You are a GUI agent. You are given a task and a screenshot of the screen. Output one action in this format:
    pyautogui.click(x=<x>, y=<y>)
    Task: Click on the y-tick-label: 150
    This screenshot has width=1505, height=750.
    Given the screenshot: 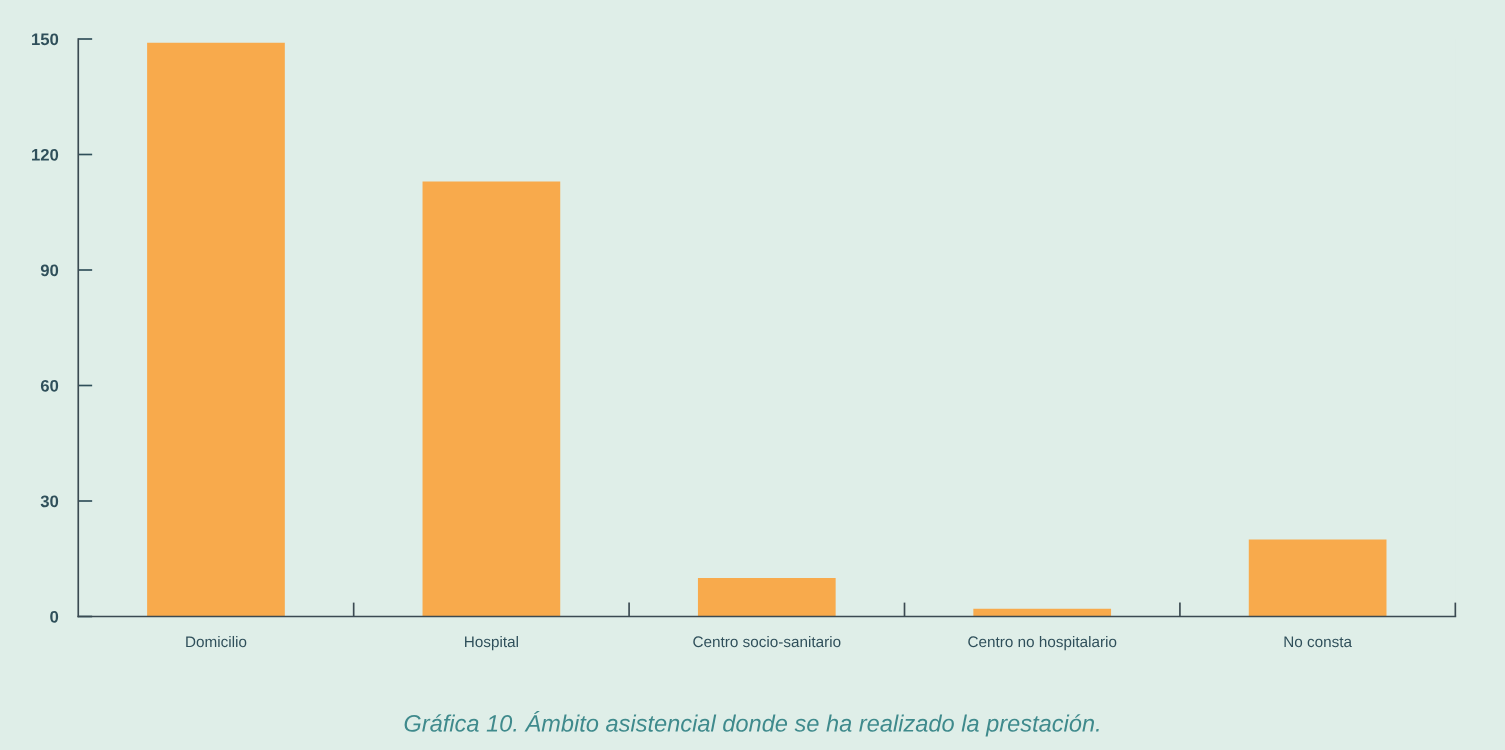 What is the action you would take?
    pyautogui.click(x=45, y=39)
    